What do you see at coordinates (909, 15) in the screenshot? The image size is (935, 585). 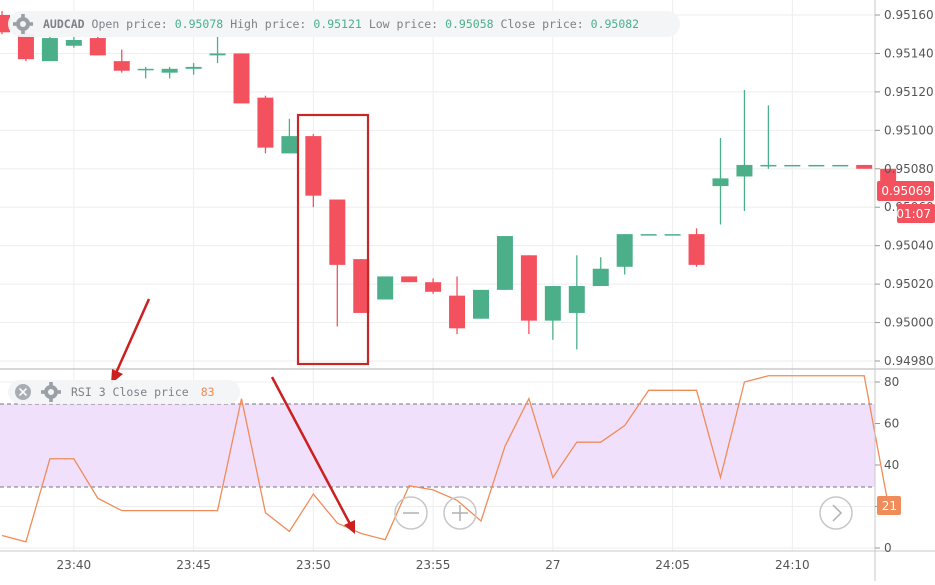 I see `price-tick-label: 0.95160` at bounding box center [909, 15].